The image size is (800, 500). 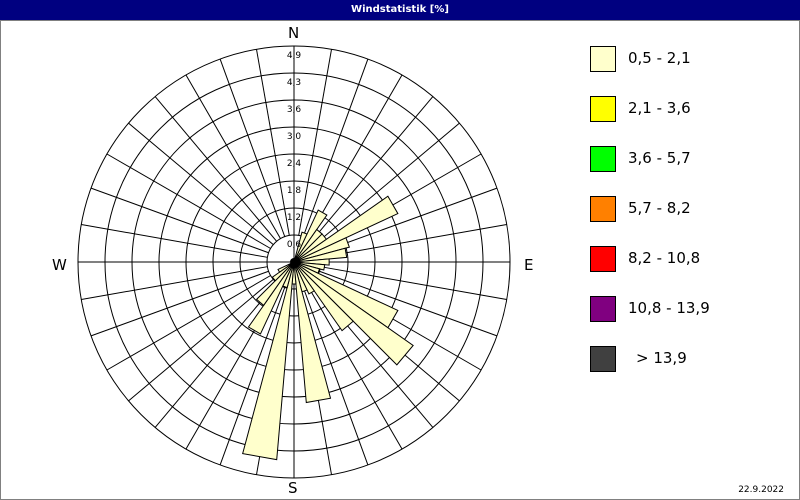 What do you see at coordinates (529, 265) in the screenshot?
I see `direction-label-e: E` at bounding box center [529, 265].